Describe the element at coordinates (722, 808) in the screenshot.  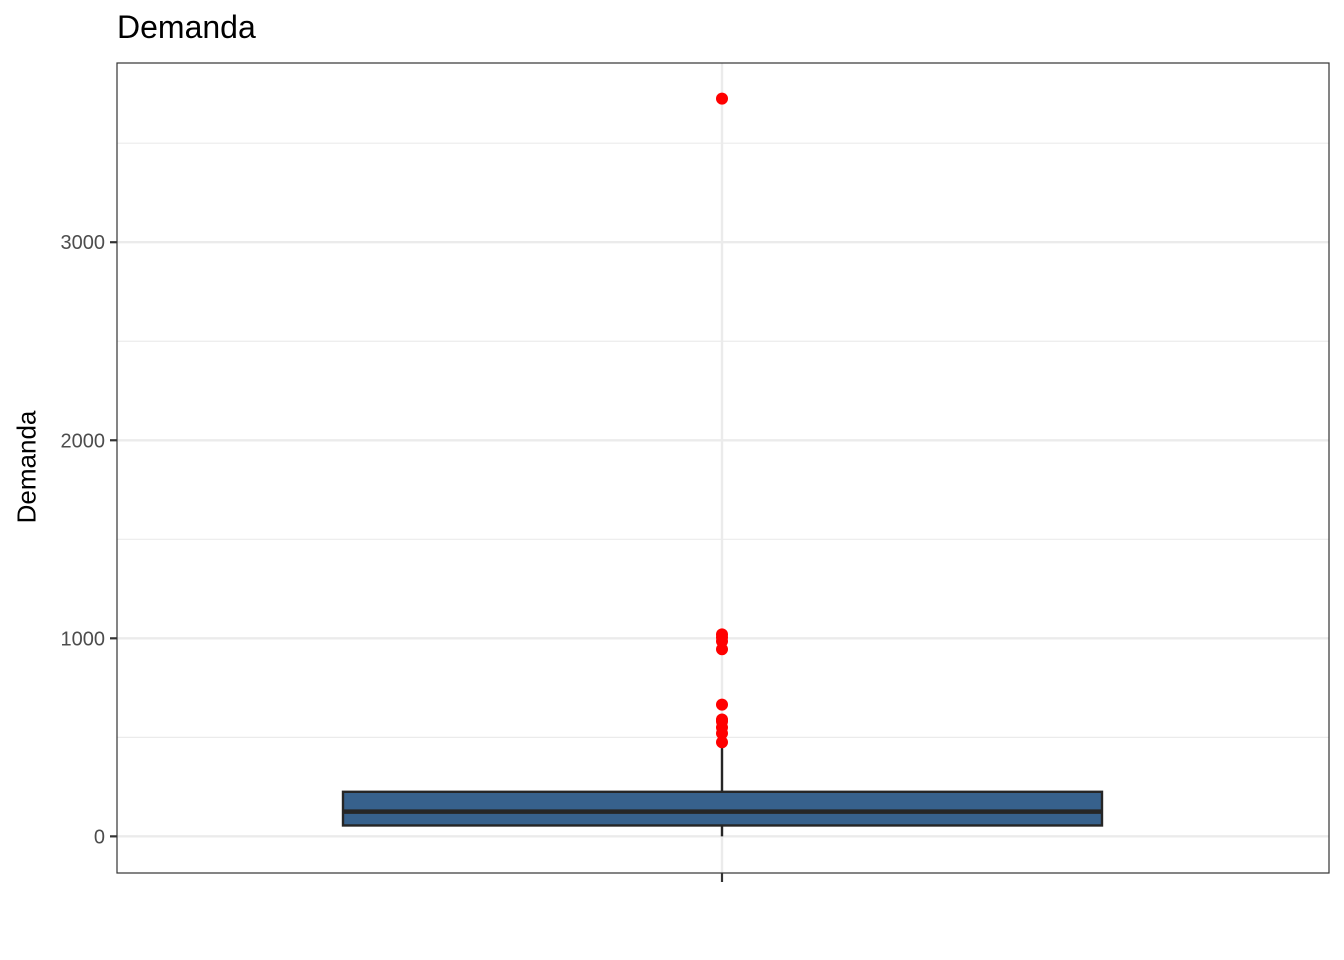
I see `interquartile-box` at that location.